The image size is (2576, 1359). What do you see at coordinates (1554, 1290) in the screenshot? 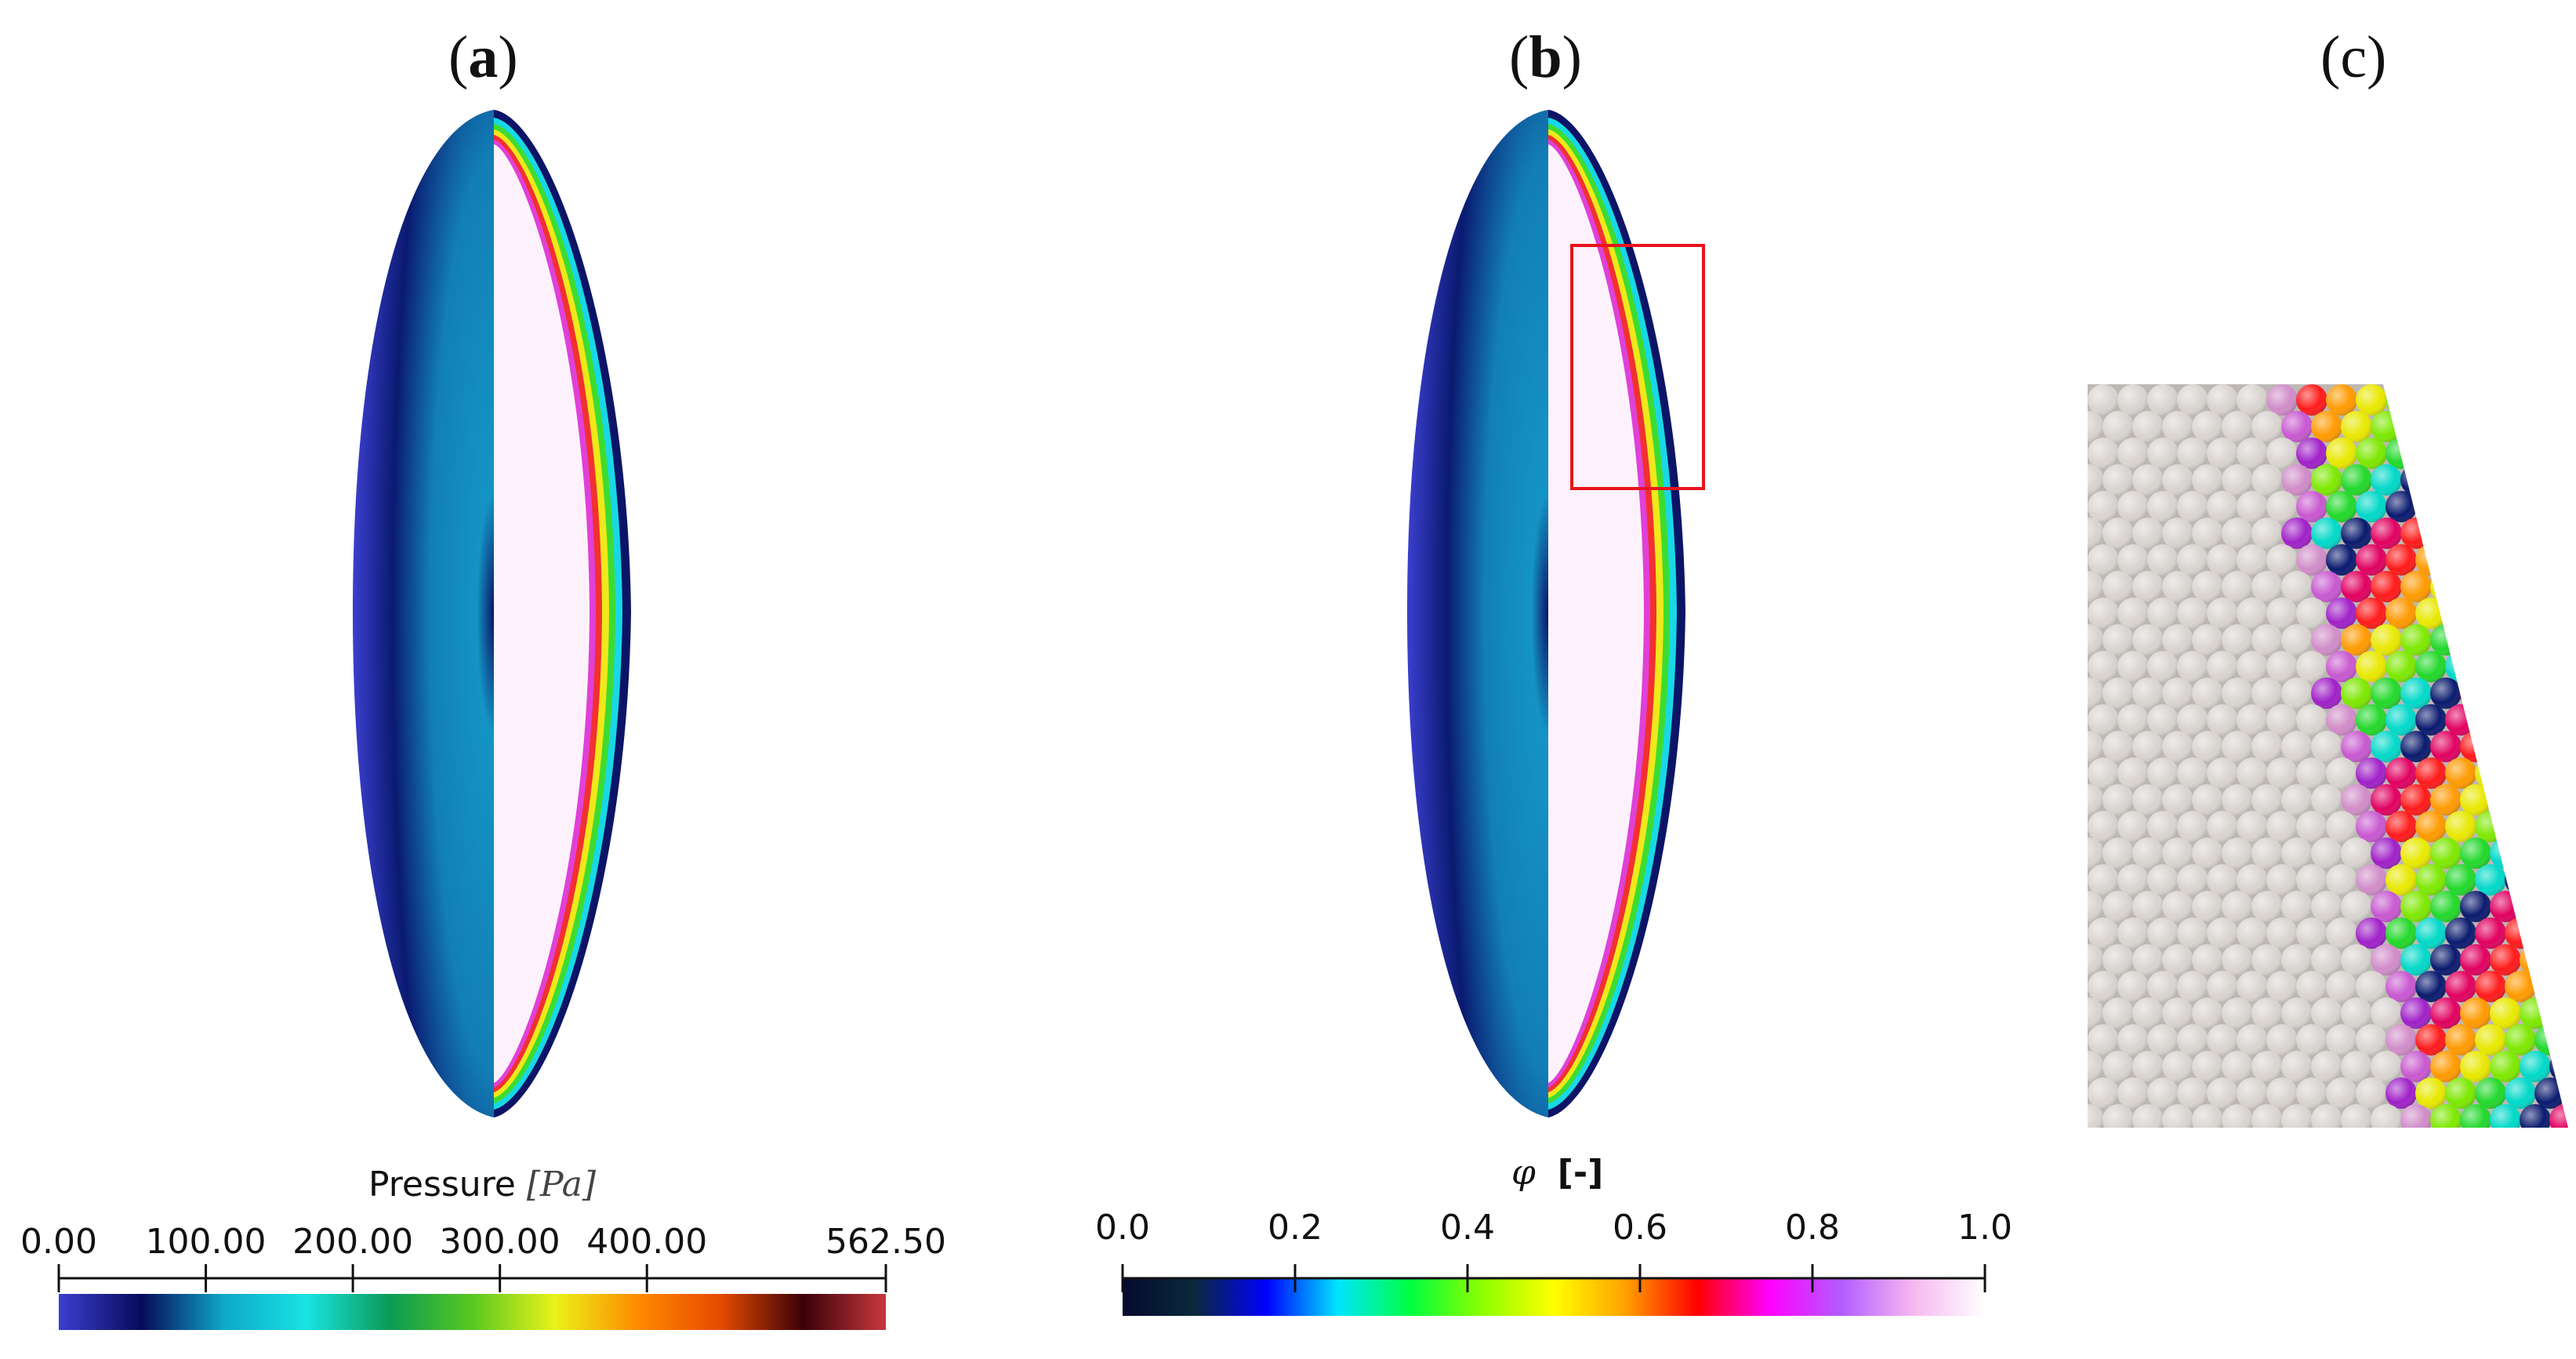
I see `colorbar-phi` at bounding box center [1554, 1290].